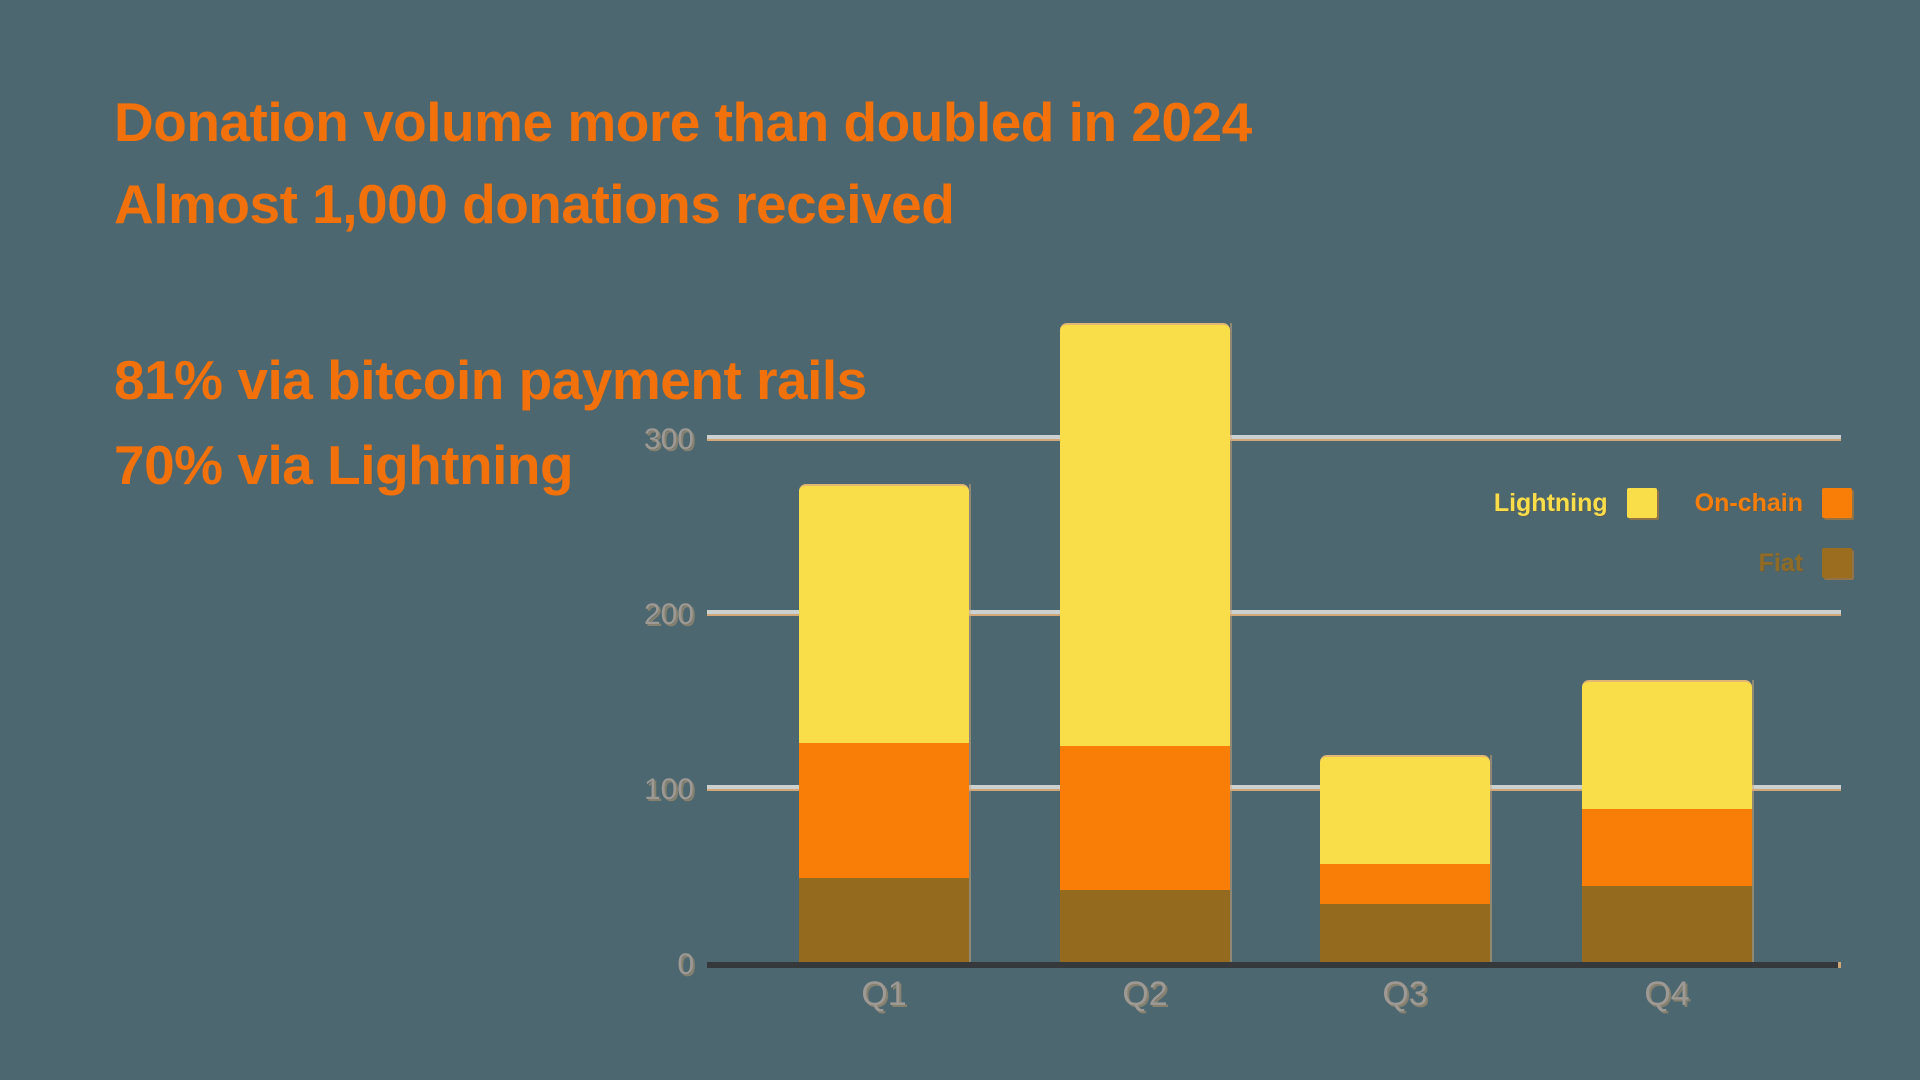 The height and width of the screenshot is (1080, 1920). Describe the element at coordinates (1274, 965) in the screenshot. I see `x-axis-line` at that location.